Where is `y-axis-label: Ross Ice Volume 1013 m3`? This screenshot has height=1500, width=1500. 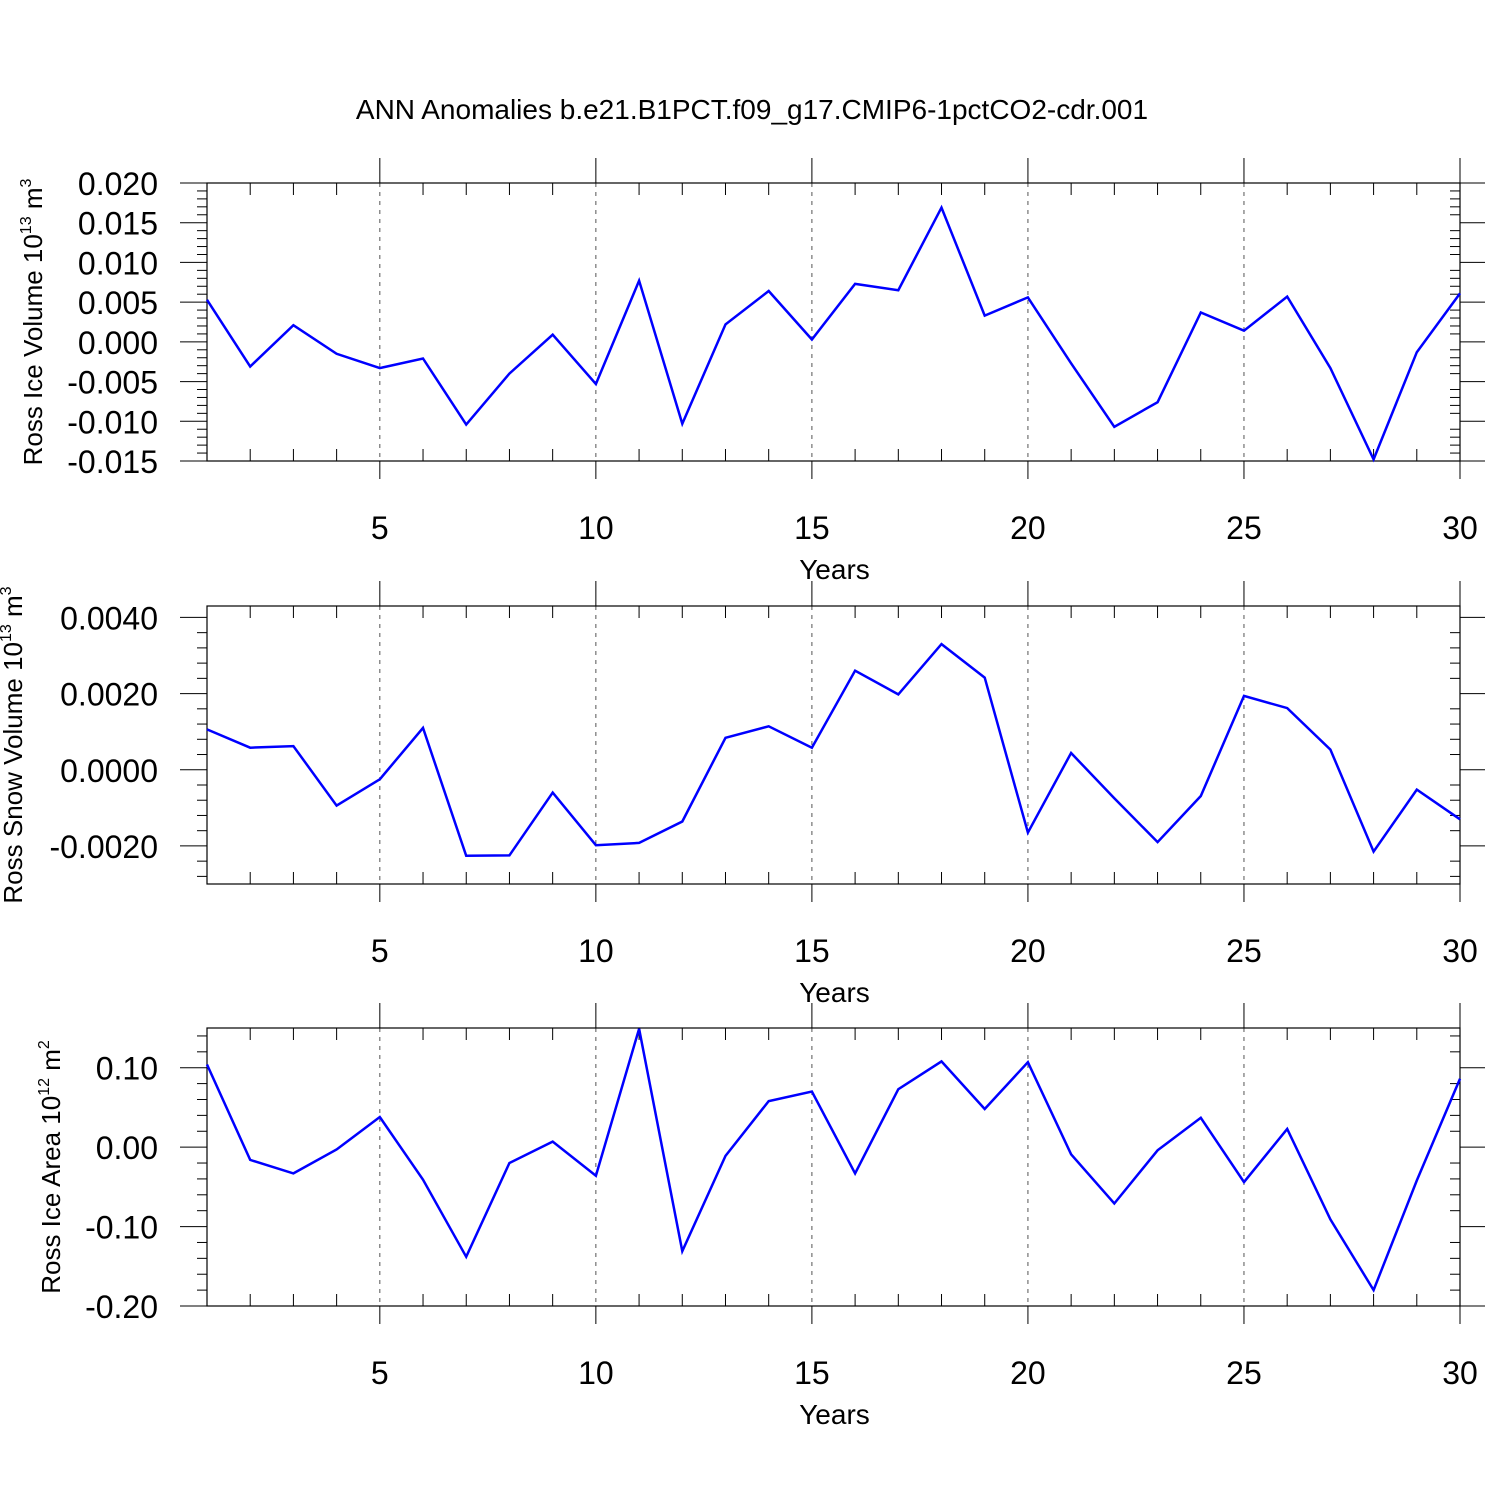 y-axis-label: Ross Ice Volume 1013 m3 is located at coordinates (33, 321).